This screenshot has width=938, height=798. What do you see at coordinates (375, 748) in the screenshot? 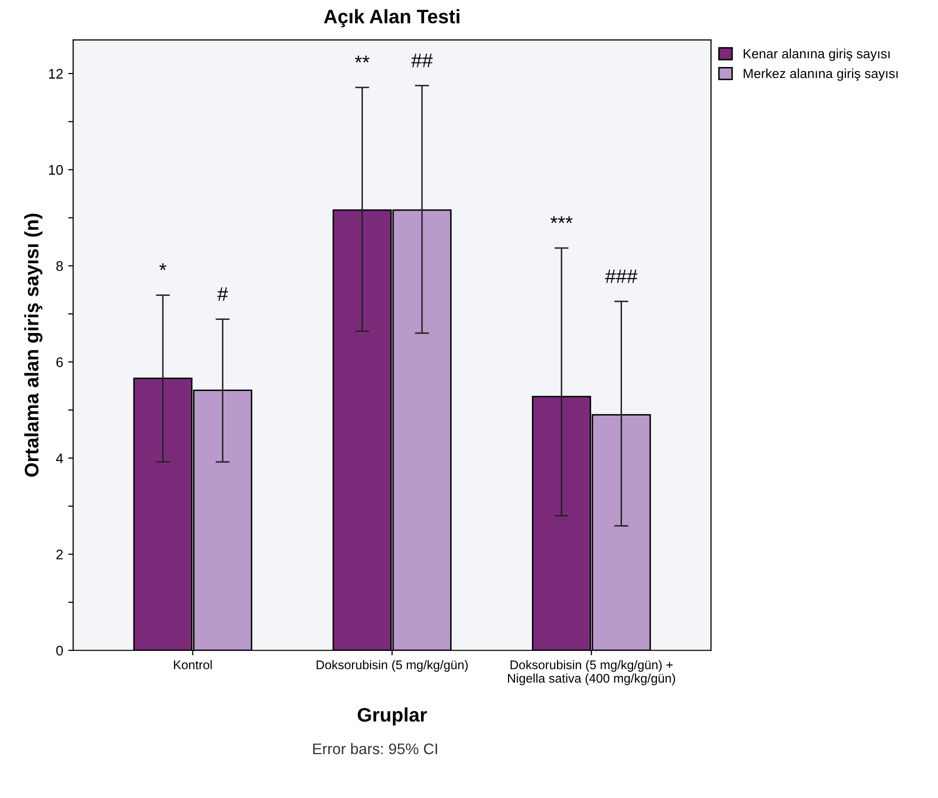
I see `text: Error bars: 95% CI` at bounding box center [375, 748].